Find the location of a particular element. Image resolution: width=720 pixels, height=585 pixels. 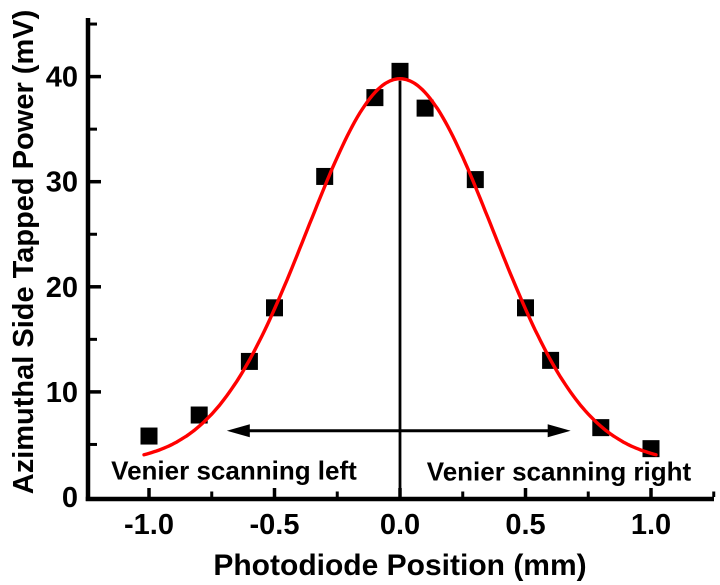

x-tick-label: -0.5 is located at coordinates (275, 525).